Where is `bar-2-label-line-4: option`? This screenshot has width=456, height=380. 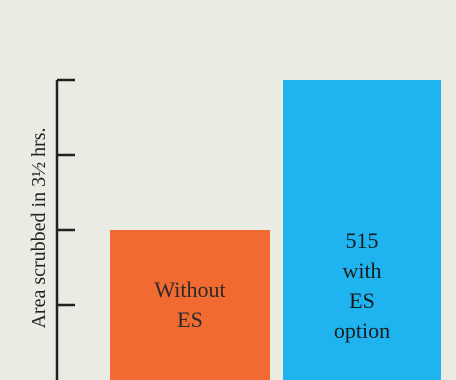
bar-2-label-line-4: option is located at coordinates (362, 330).